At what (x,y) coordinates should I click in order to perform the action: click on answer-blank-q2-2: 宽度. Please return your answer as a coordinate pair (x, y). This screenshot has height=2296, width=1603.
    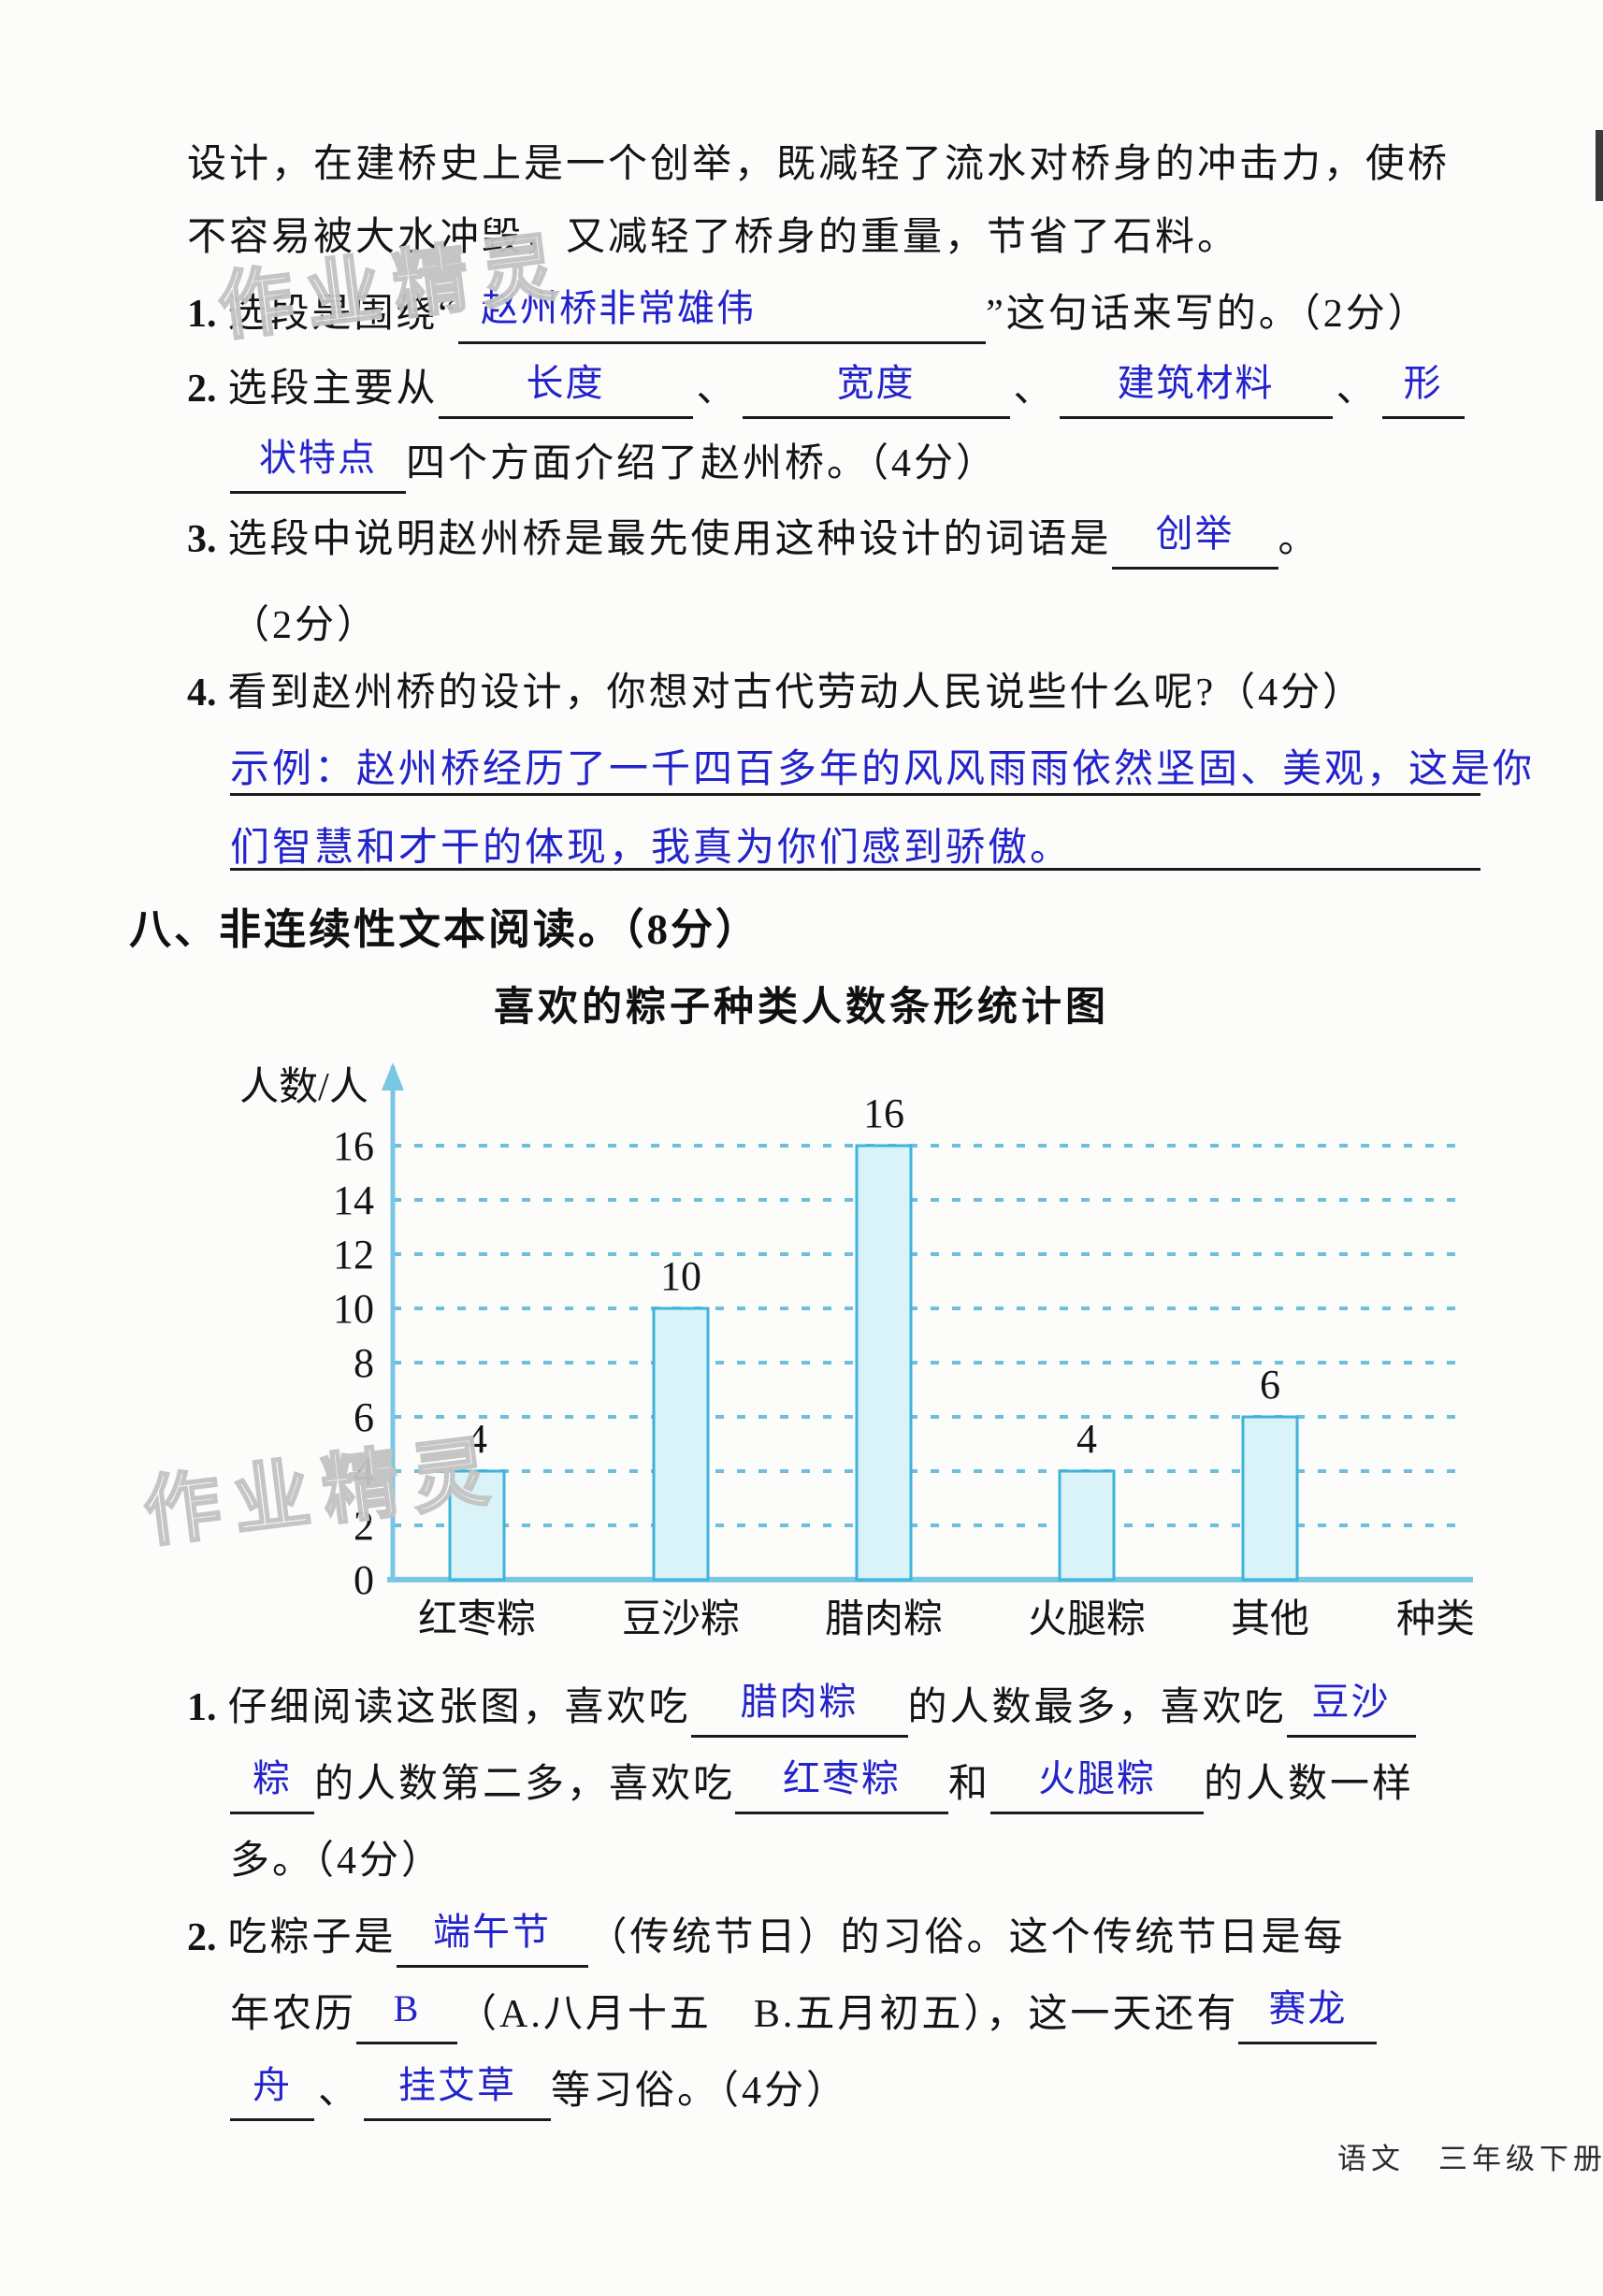
    Looking at the image, I should click on (876, 390).